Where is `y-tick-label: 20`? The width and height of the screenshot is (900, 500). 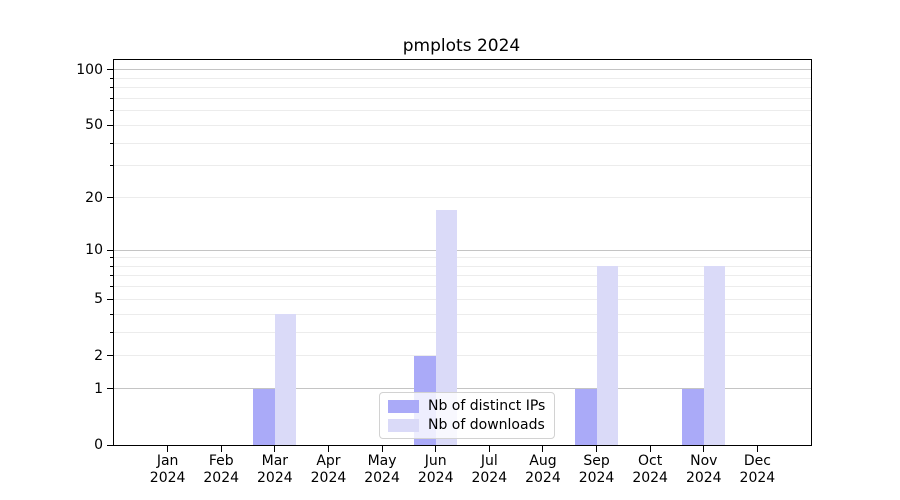 y-tick-label: 20 is located at coordinates (94, 197).